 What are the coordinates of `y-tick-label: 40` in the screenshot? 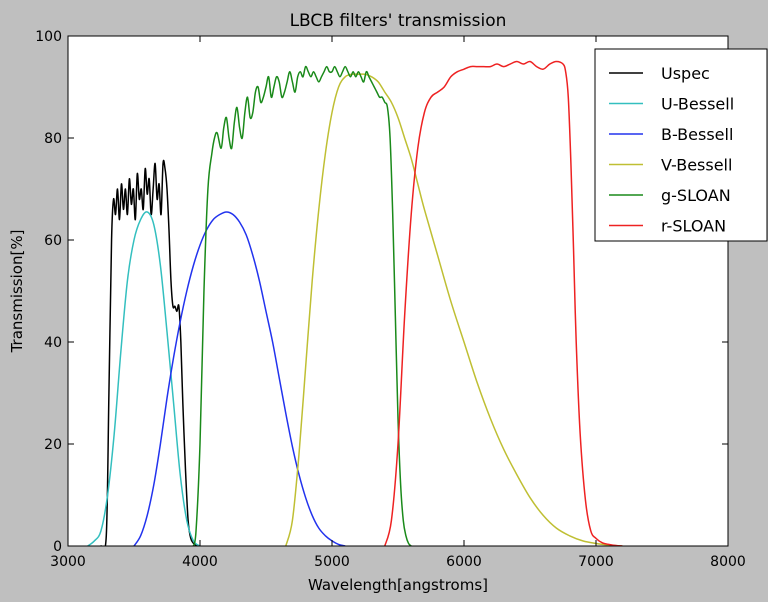 It's located at (53, 343).